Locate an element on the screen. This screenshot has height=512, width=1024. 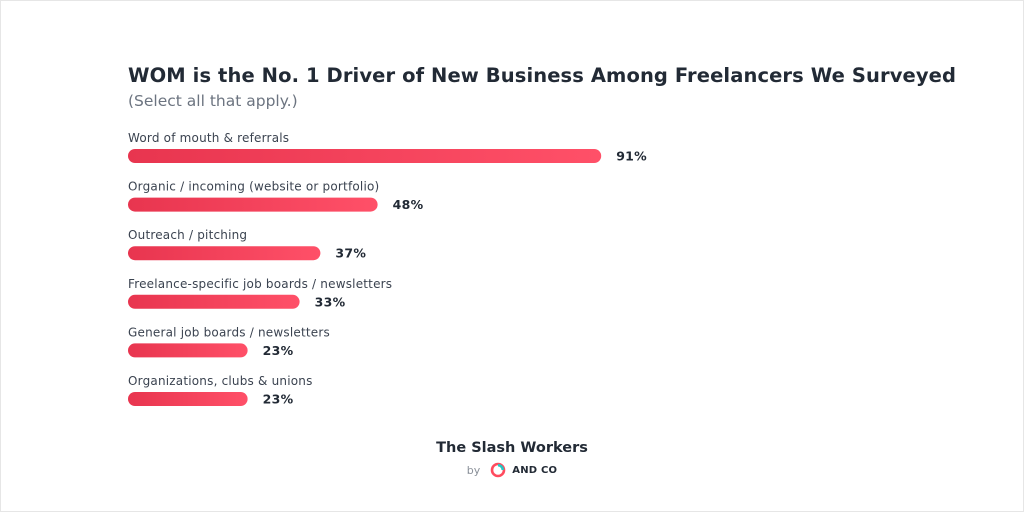
value-label: 33% is located at coordinates (330, 301).